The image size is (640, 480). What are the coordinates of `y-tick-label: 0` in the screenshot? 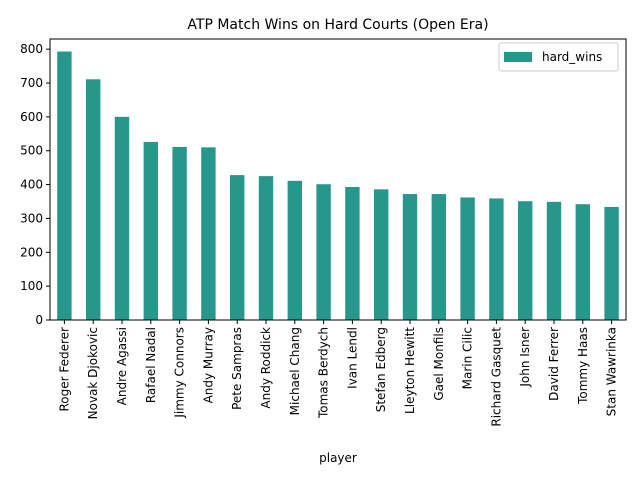 It's located at (39, 320).